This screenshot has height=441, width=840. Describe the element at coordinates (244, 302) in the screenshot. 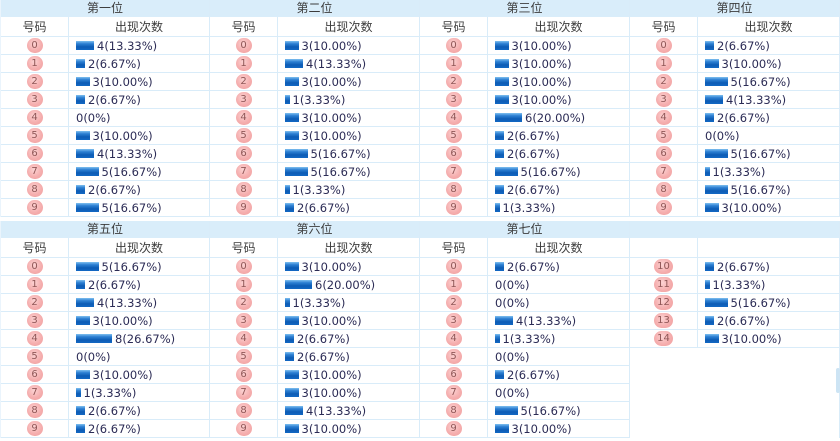

I see `number-cell: 2` at that location.